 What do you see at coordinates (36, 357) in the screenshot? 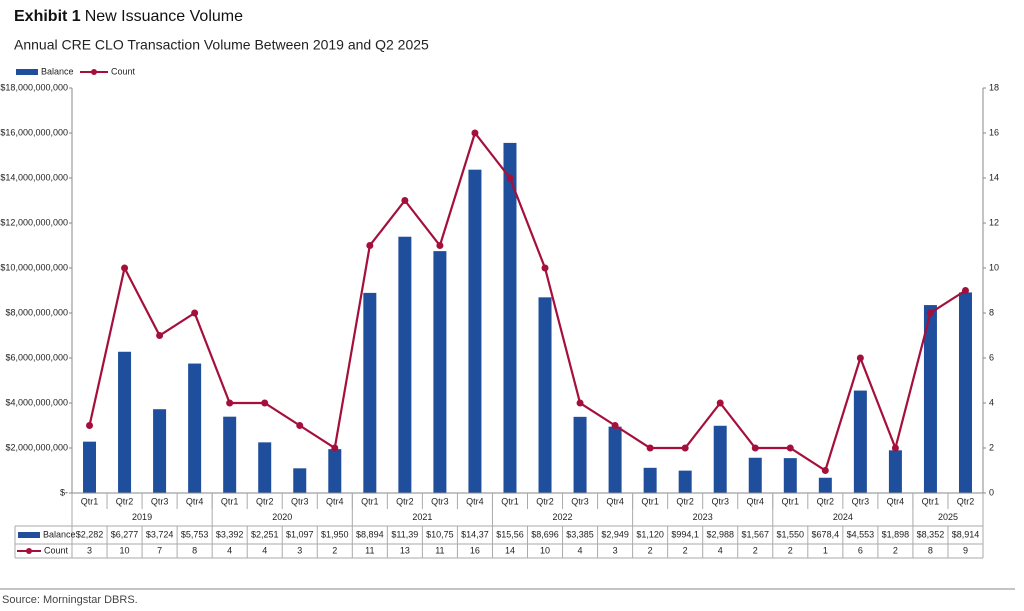
I see `y-tick-label: $6,000,000,000` at bounding box center [36, 357].